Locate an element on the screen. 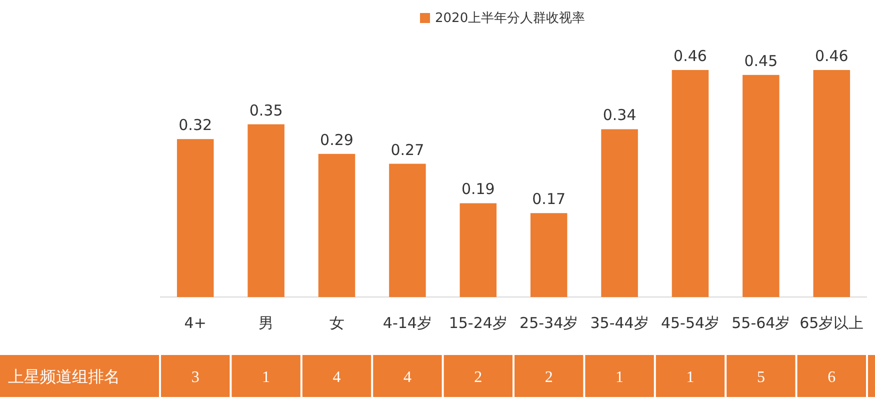 The width and height of the screenshot is (875, 418). data-label: 0.27 is located at coordinates (407, 149).